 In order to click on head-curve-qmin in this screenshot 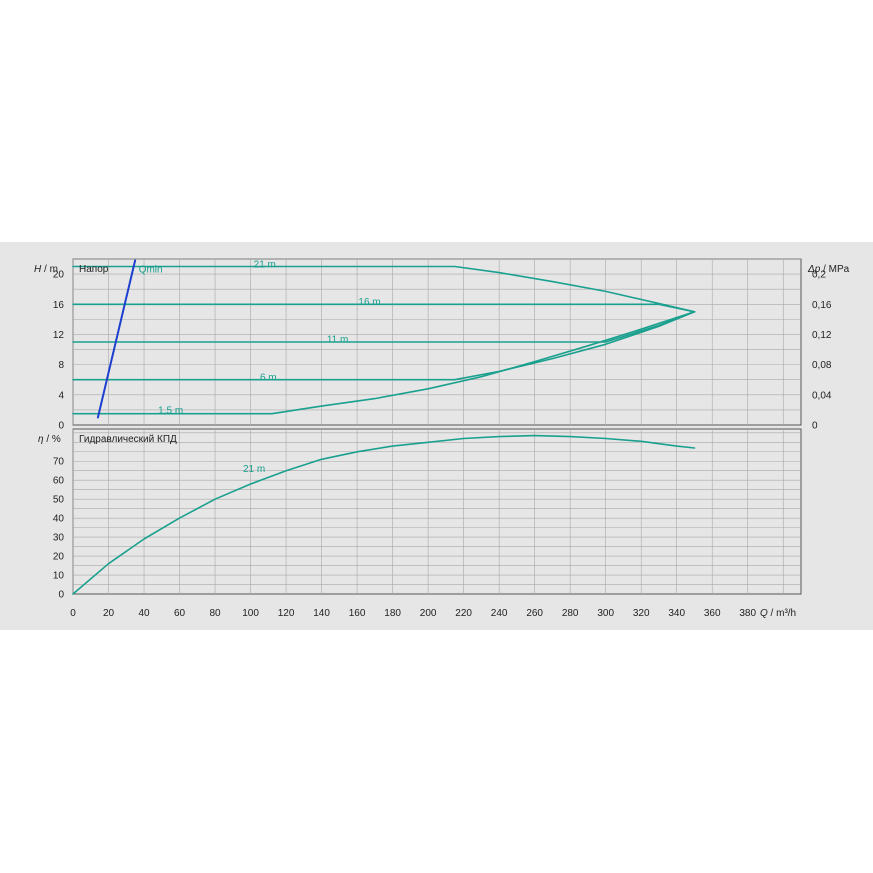, I will do `click(116, 339)`.